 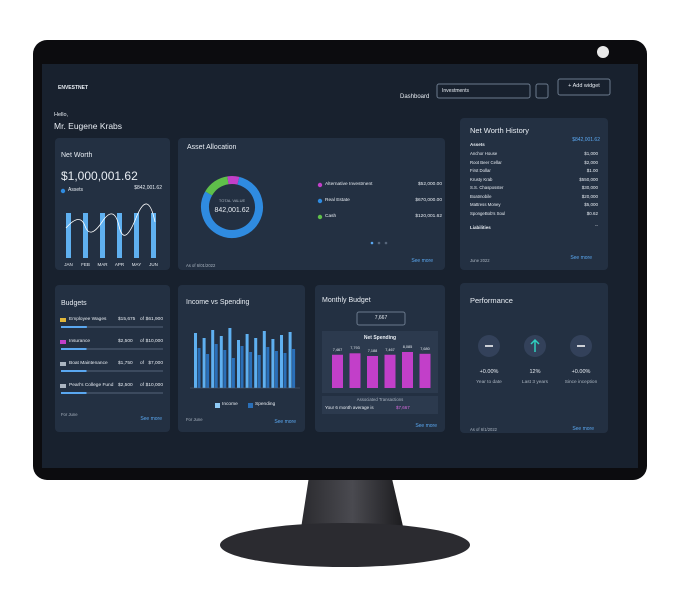 What do you see at coordinates (232, 200) in the screenshot?
I see `text: TOTAL VALUE` at bounding box center [232, 200].